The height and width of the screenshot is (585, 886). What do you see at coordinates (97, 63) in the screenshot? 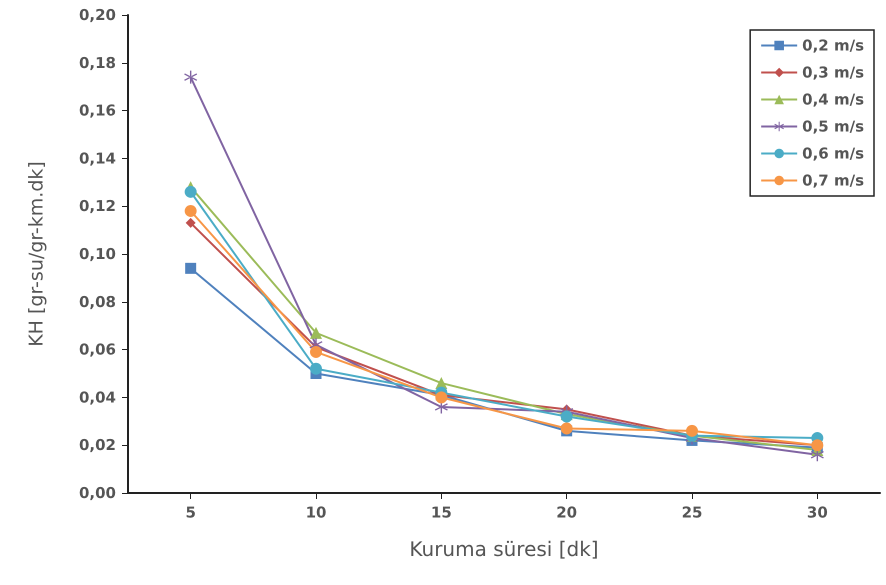
I see `y-tick-label: 0,18` at bounding box center [97, 63].